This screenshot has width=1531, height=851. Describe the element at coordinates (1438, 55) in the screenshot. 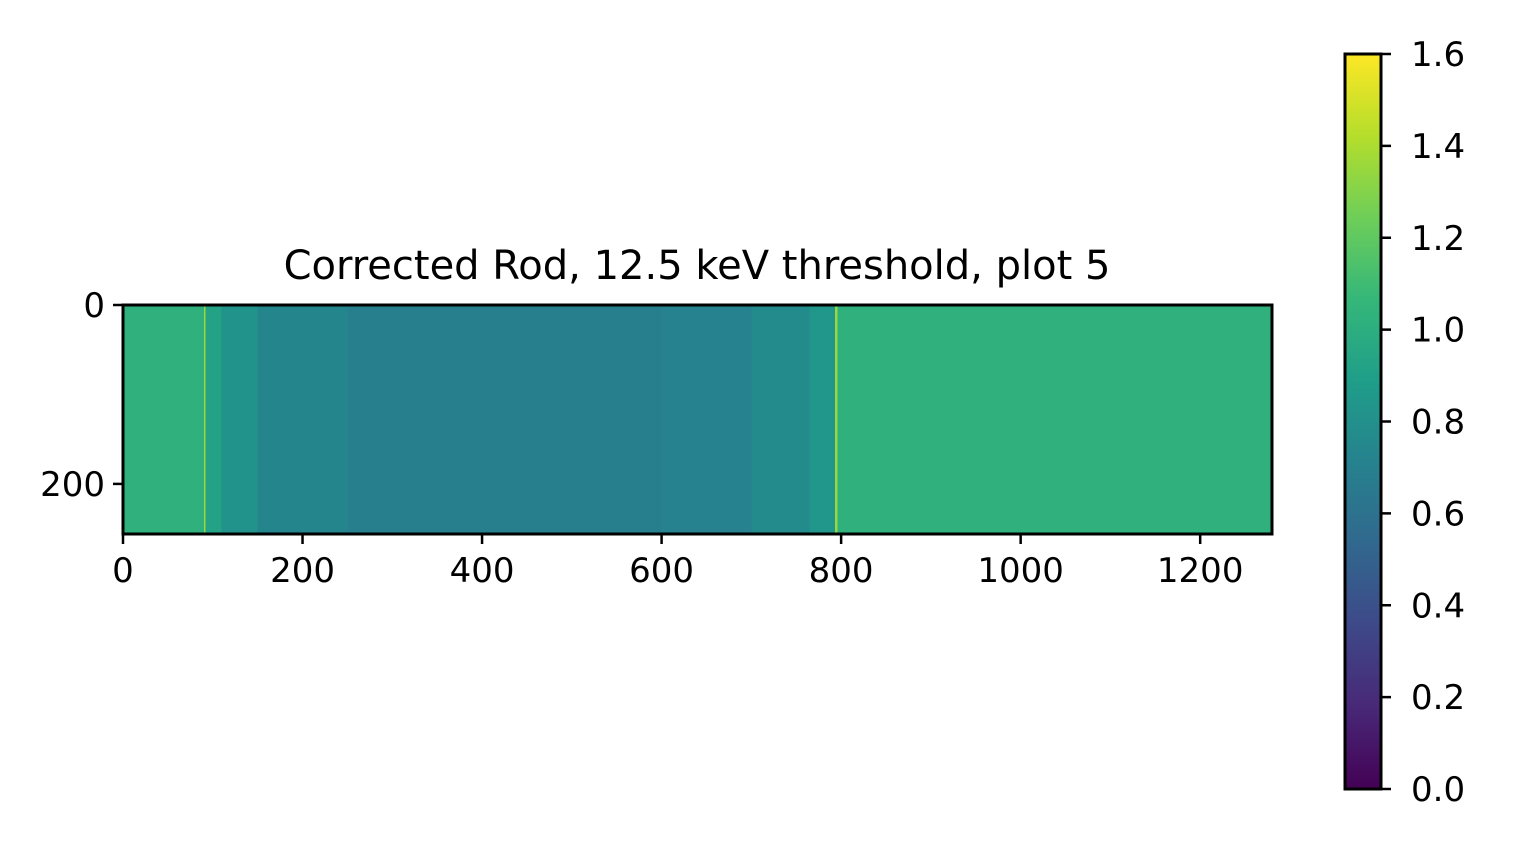

I see `colorbar-tick-label: 1.6` at that location.